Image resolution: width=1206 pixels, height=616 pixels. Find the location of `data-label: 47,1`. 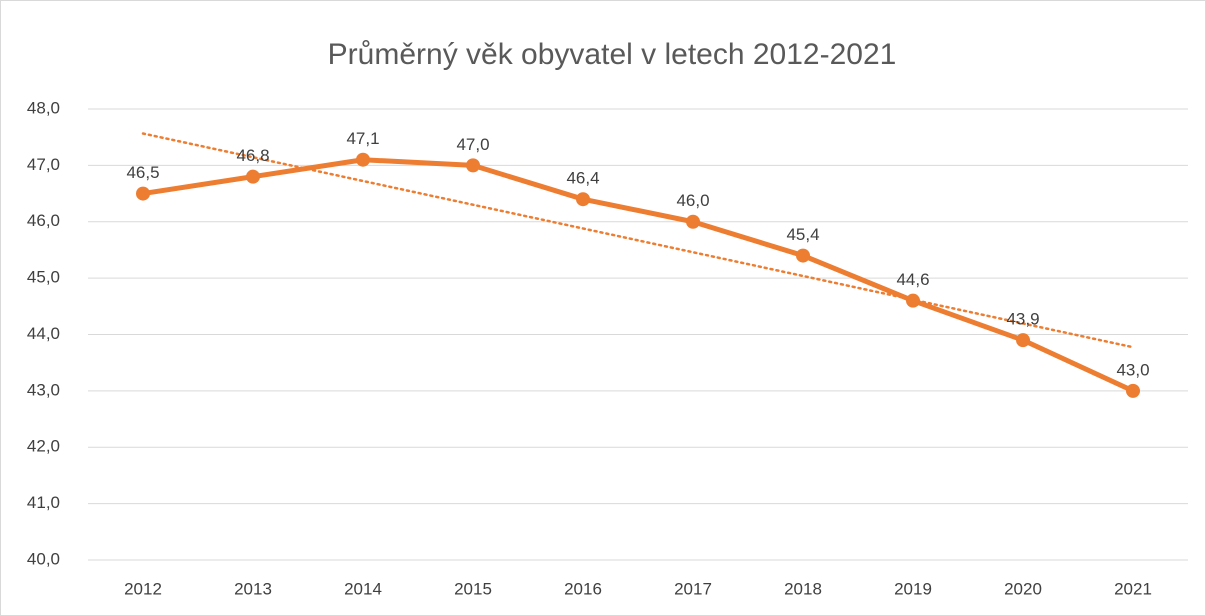

data-label: 47,1 is located at coordinates (362, 138).